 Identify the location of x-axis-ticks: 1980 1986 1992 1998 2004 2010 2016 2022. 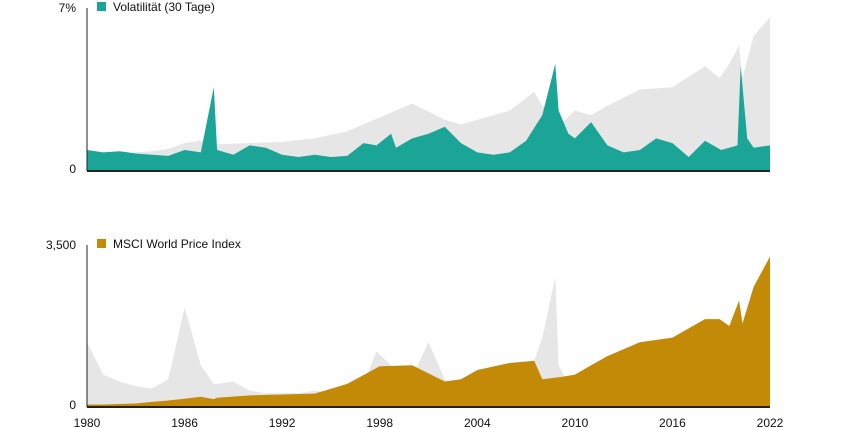
(429, 422).